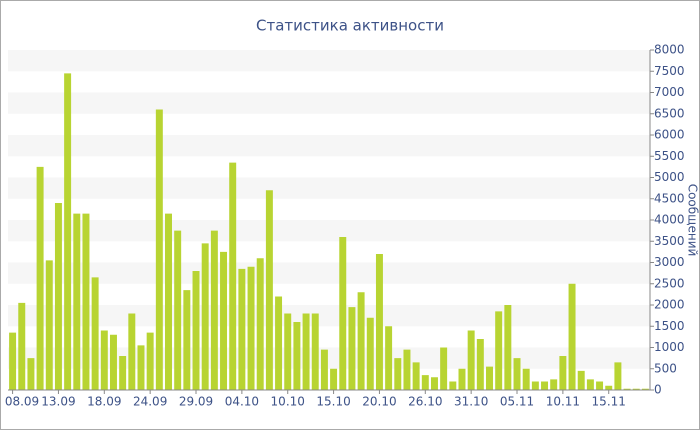 The image size is (700, 430). Describe the element at coordinates (669, 71) in the screenshot. I see `y-tick-label: 7500` at that location.